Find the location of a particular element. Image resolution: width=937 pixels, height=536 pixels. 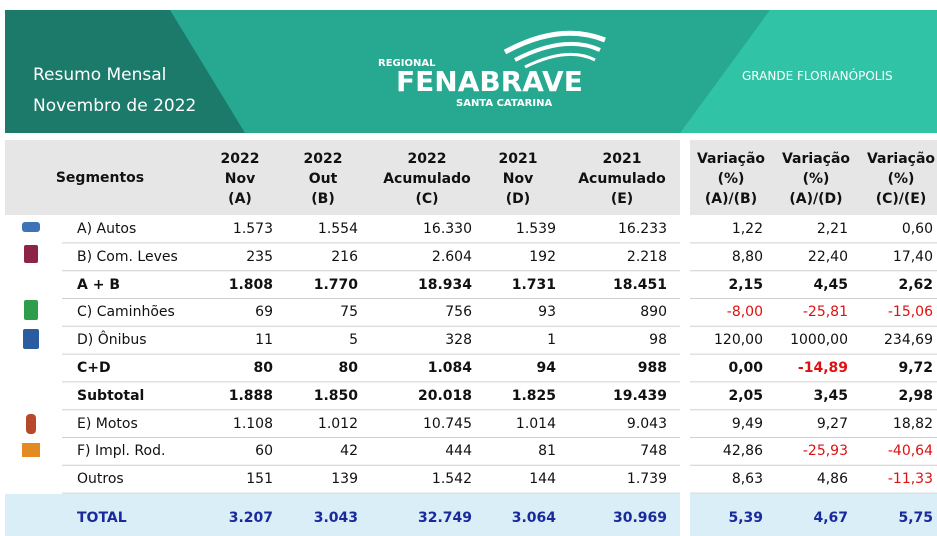

cell: 93 is located at coordinates (547, 312).